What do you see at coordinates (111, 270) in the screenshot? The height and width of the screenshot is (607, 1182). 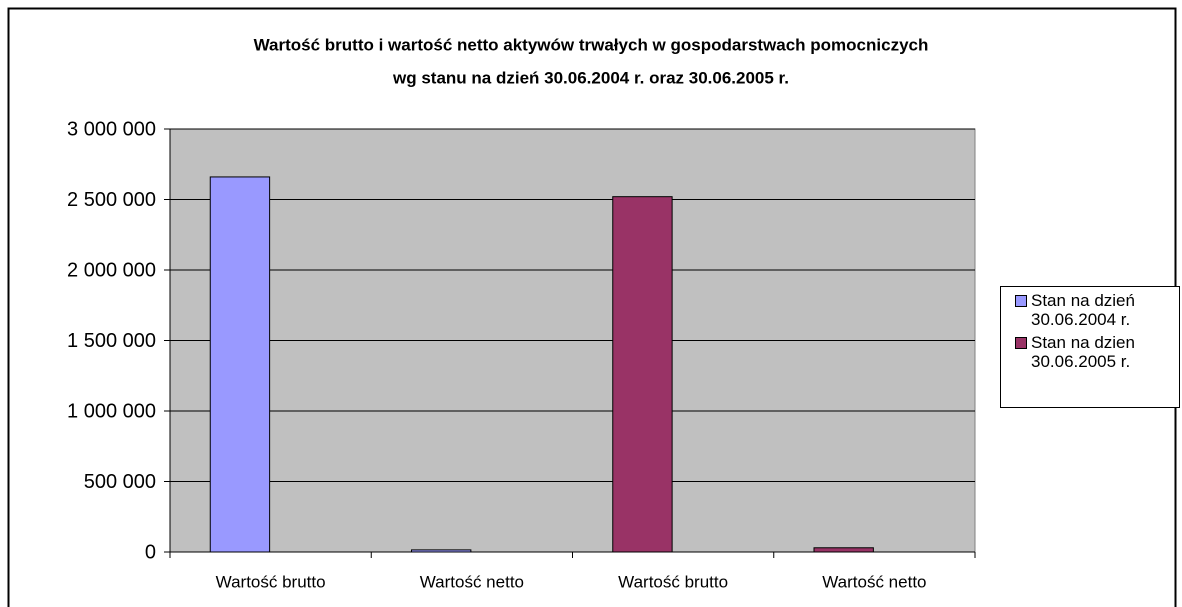 I see `y-tick-label: 2 000 000` at bounding box center [111, 270].